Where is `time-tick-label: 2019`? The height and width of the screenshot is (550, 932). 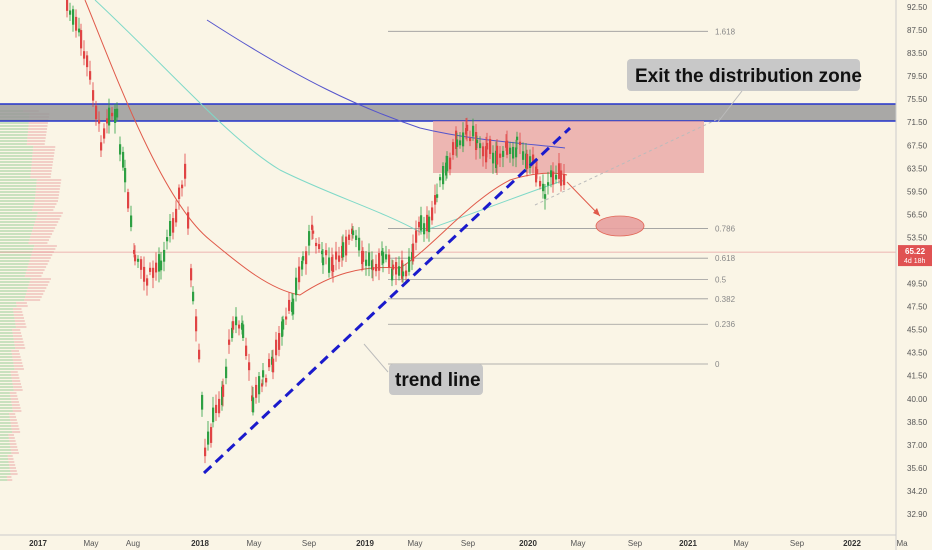
time-tick-label: 2019 is located at coordinates (365, 543).